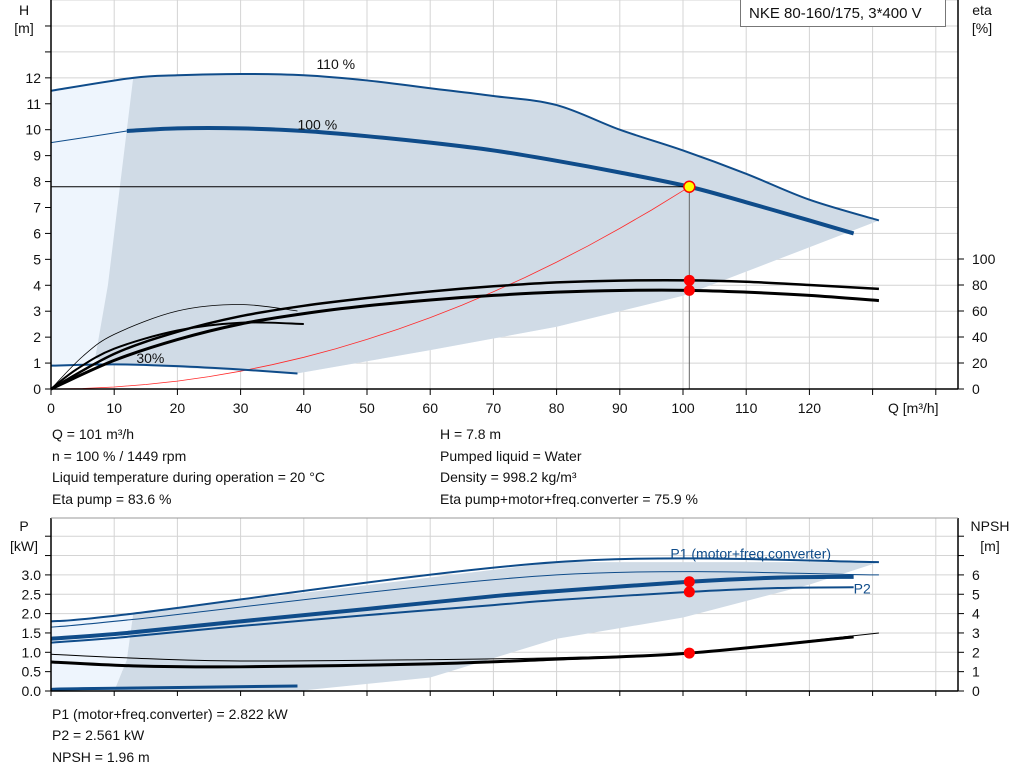 This screenshot has height=781, width=1024. What do you see at coordinates (810, 408) in the screenshot?
I see `x-tick-label: 120` at bounding box center [810, 408].